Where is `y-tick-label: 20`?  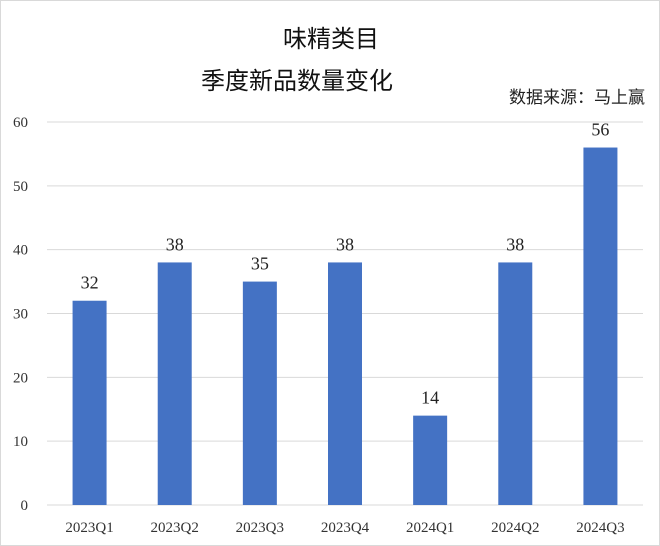 y-tick-label: 20 is located at coordinates (20, 378).